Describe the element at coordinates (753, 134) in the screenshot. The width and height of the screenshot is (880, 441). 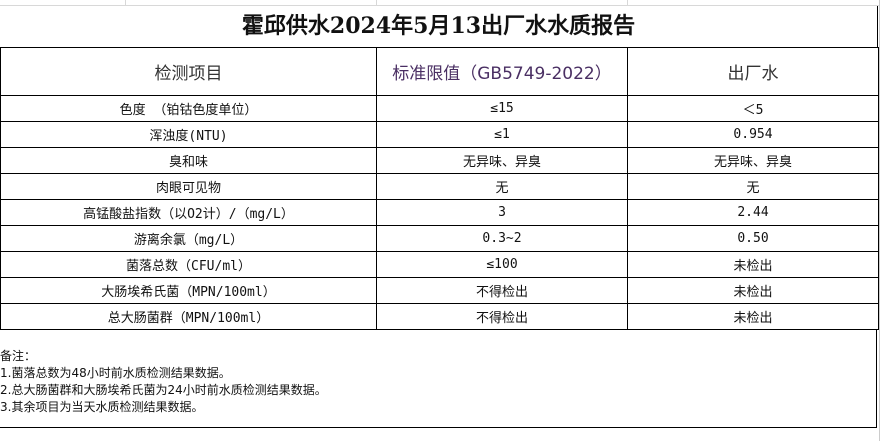
I see `cell-result: 0.954` at that location.